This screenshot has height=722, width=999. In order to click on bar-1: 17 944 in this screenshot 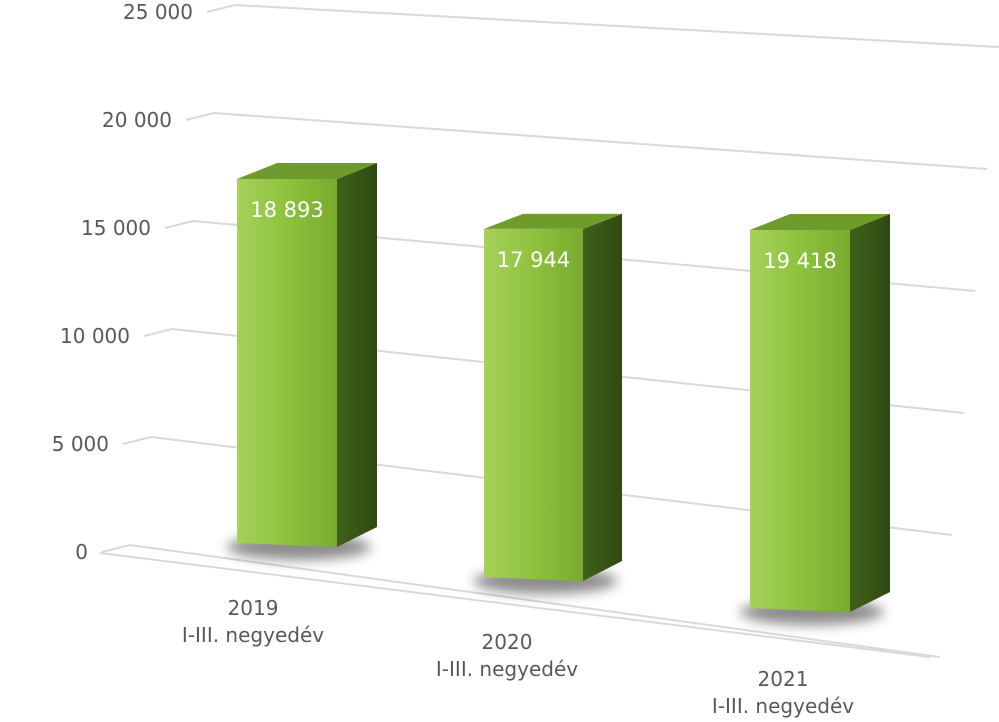, I will do `click(547, 403)`.